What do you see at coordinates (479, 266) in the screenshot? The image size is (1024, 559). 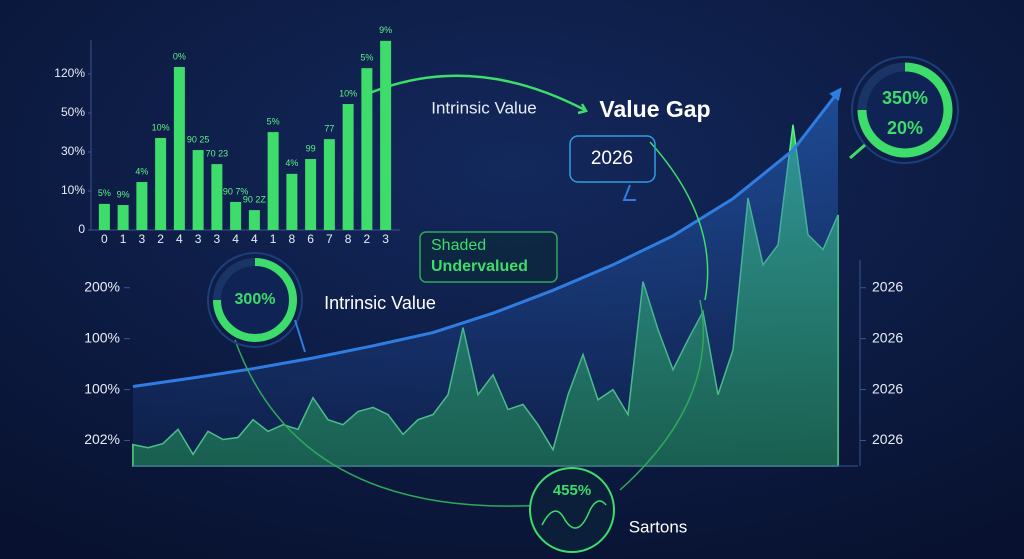 I see `annotation: Undervalued` at bounding box center [479, 266].